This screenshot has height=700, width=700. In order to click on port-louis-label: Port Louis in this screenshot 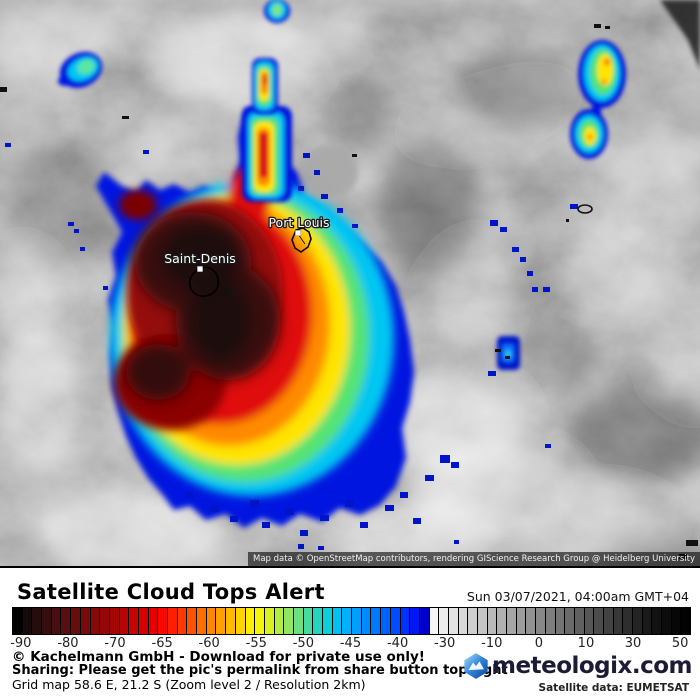, I will do `click(298, 222)`.